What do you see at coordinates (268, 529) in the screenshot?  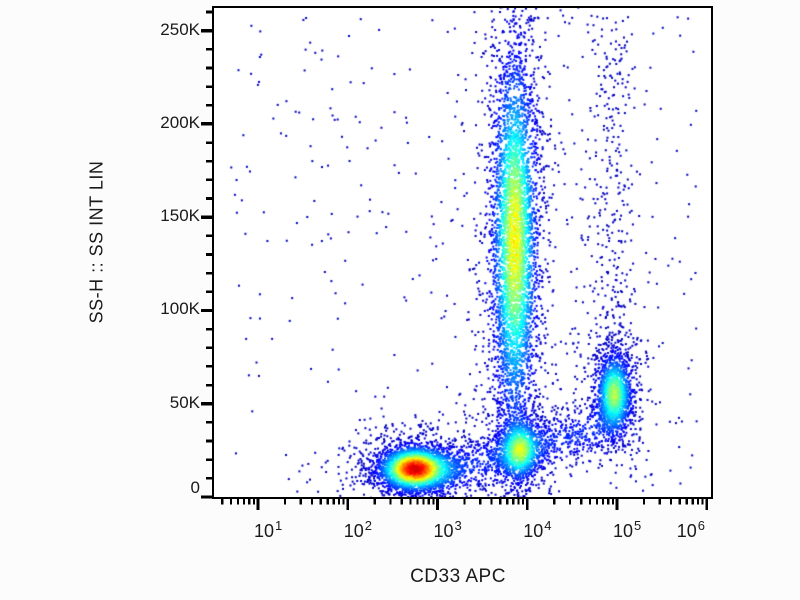 I see `x-tick-label-1e1: 10¹` at bounding box center [268, 529].